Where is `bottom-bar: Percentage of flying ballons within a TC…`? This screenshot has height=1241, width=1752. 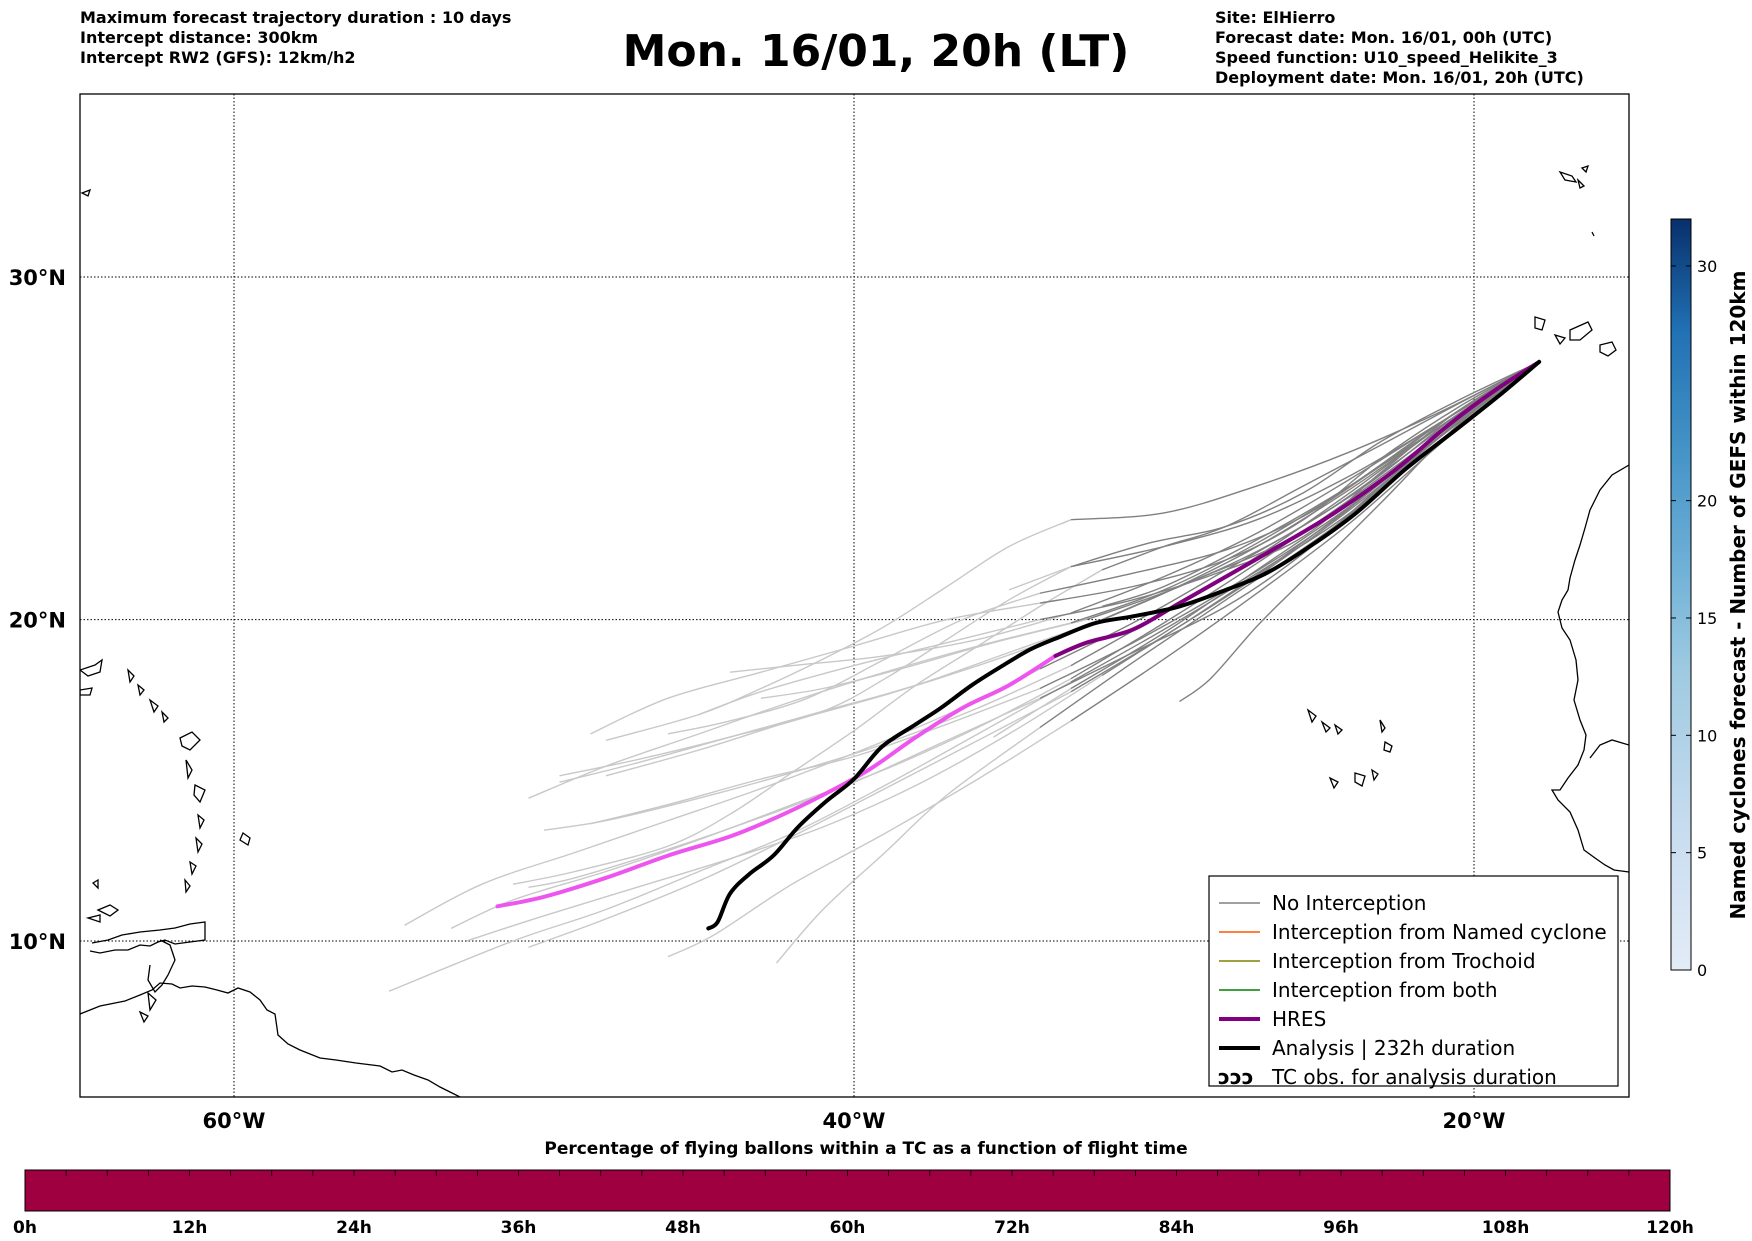 bottom-bar: Percentage of flying ballons within a TC… is located at coordinates (853, 1188).